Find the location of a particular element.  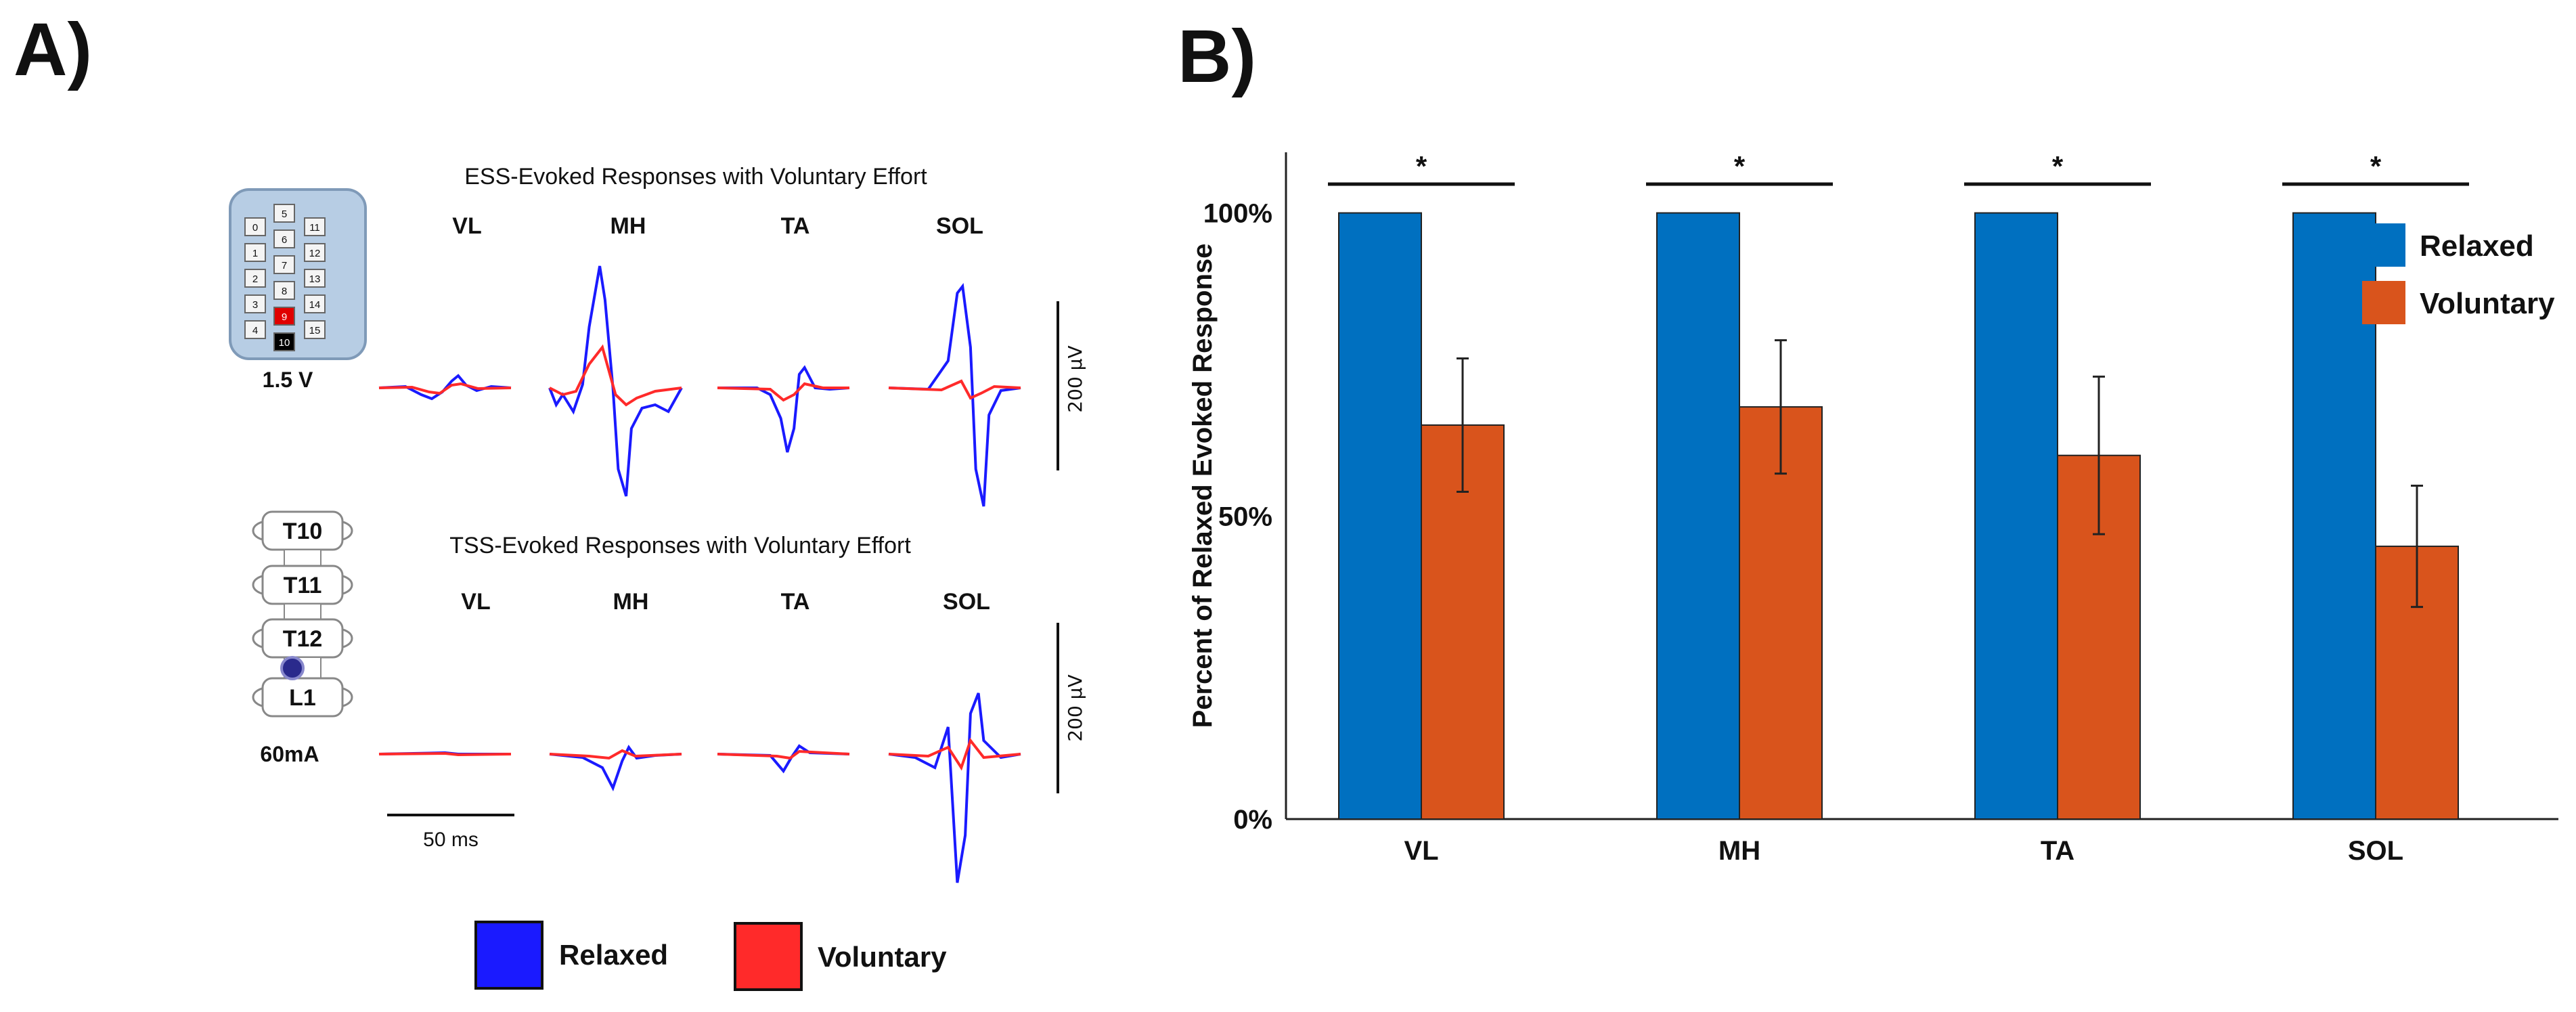

electrode-number: 11 is located at coordinates (314, 228).